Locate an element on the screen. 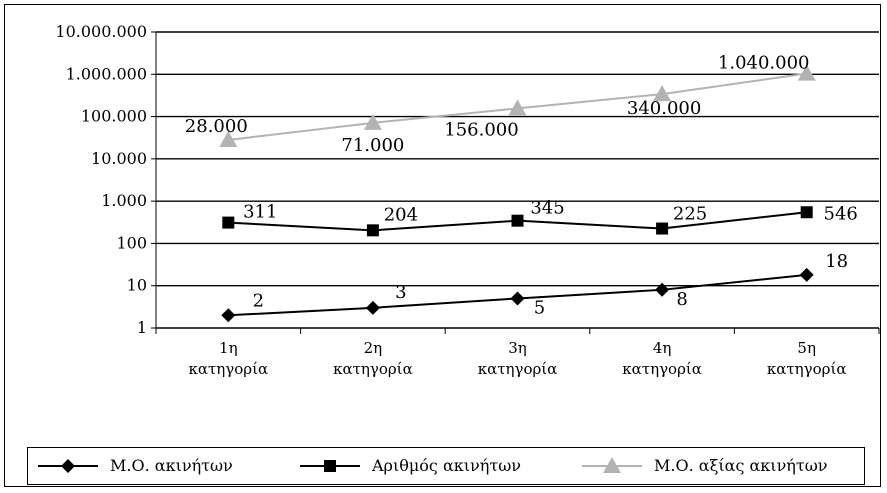  x-tick-label-line: 3η is located at coordinates (517, 348).